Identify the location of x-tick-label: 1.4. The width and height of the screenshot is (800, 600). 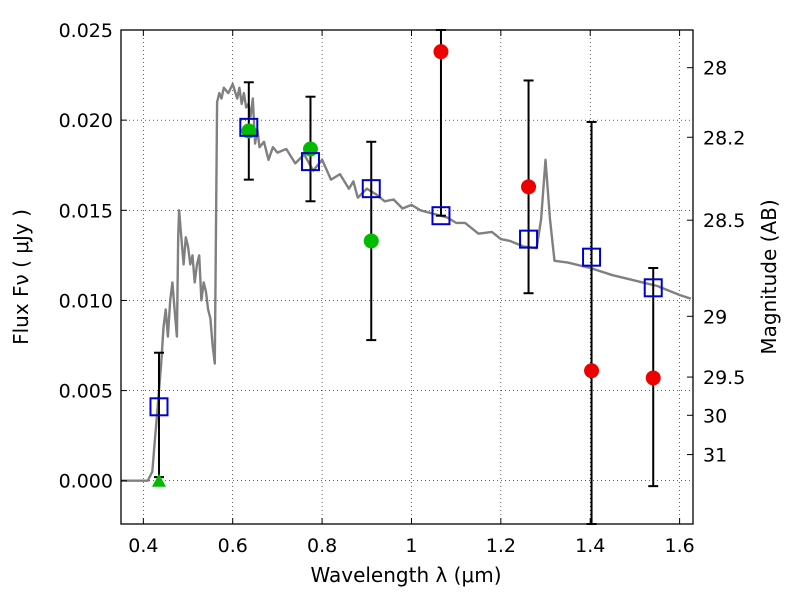
(590, 546).